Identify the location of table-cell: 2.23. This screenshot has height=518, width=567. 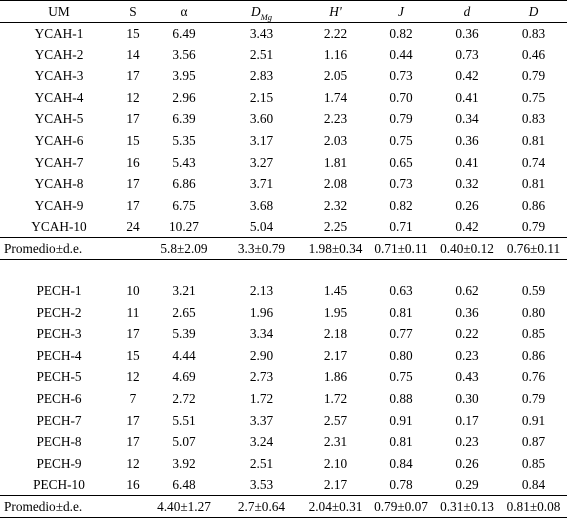
(335, 119).